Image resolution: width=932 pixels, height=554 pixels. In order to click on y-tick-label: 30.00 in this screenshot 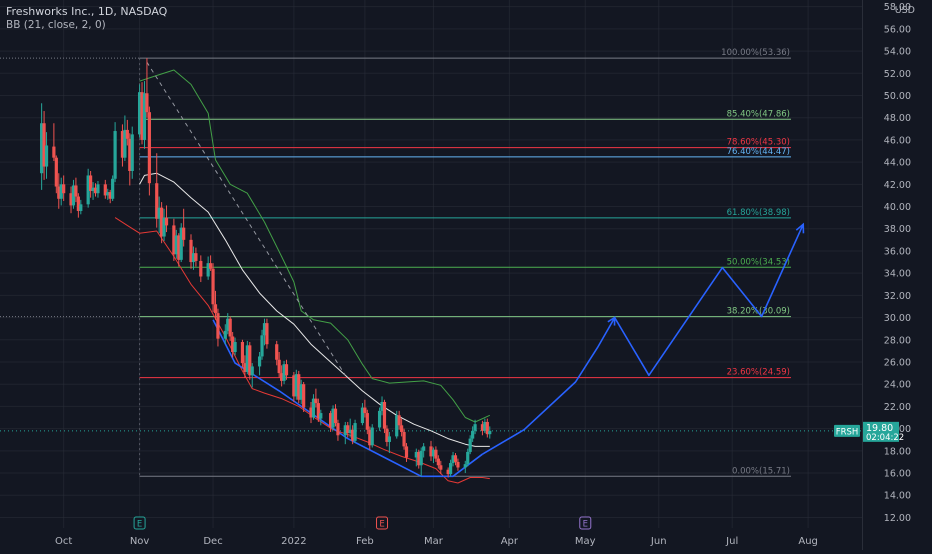, I will do `click(897, 318)`.